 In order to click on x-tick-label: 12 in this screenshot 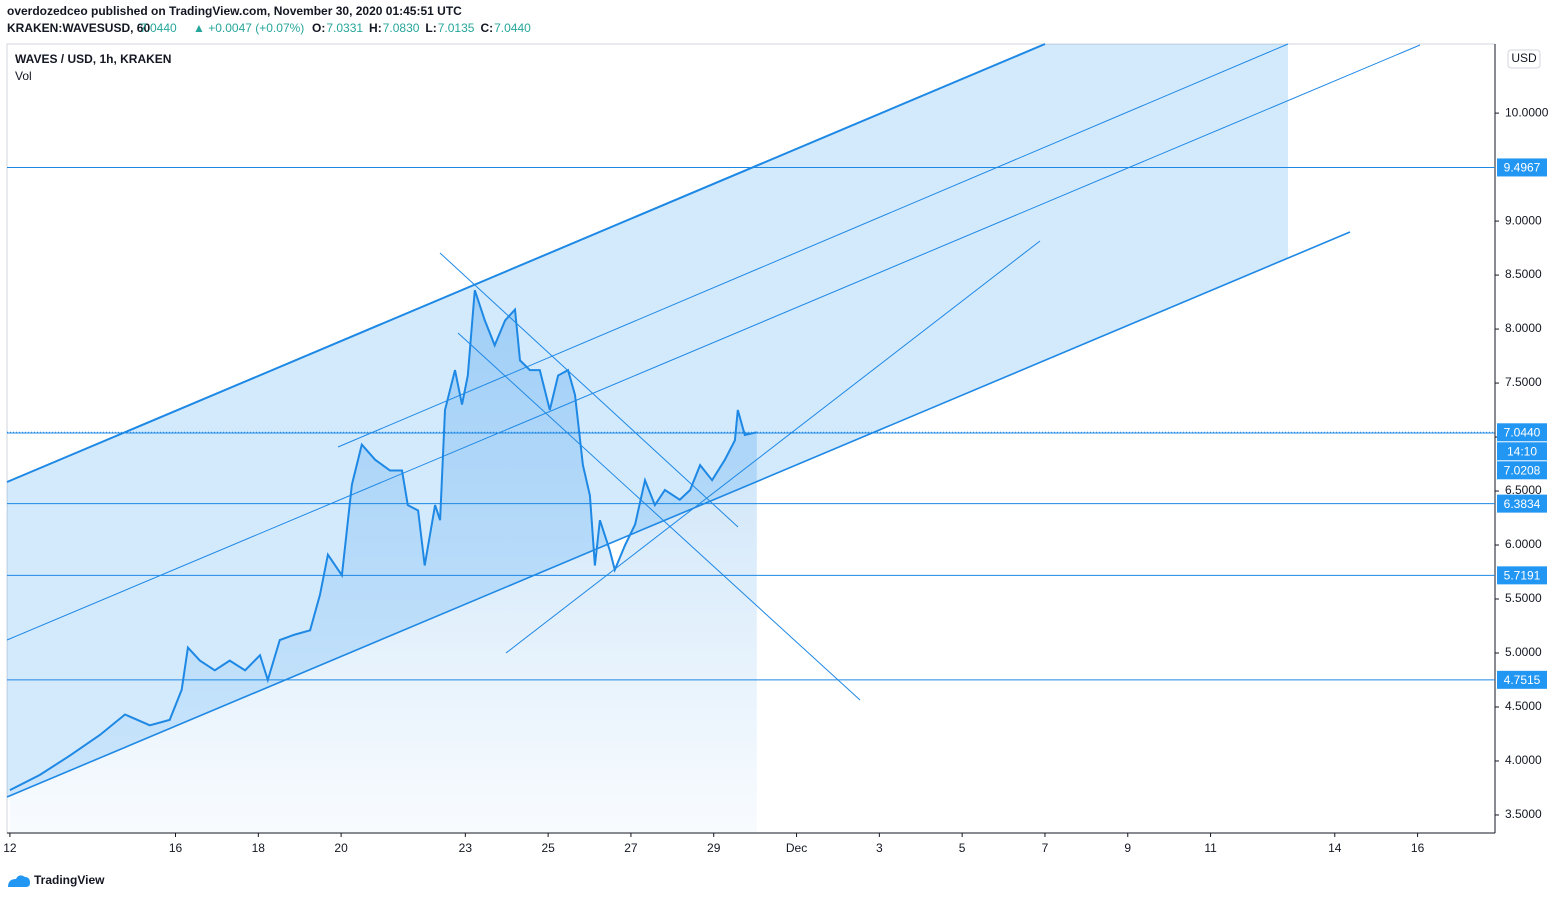, I will do `click(10, 848)`.